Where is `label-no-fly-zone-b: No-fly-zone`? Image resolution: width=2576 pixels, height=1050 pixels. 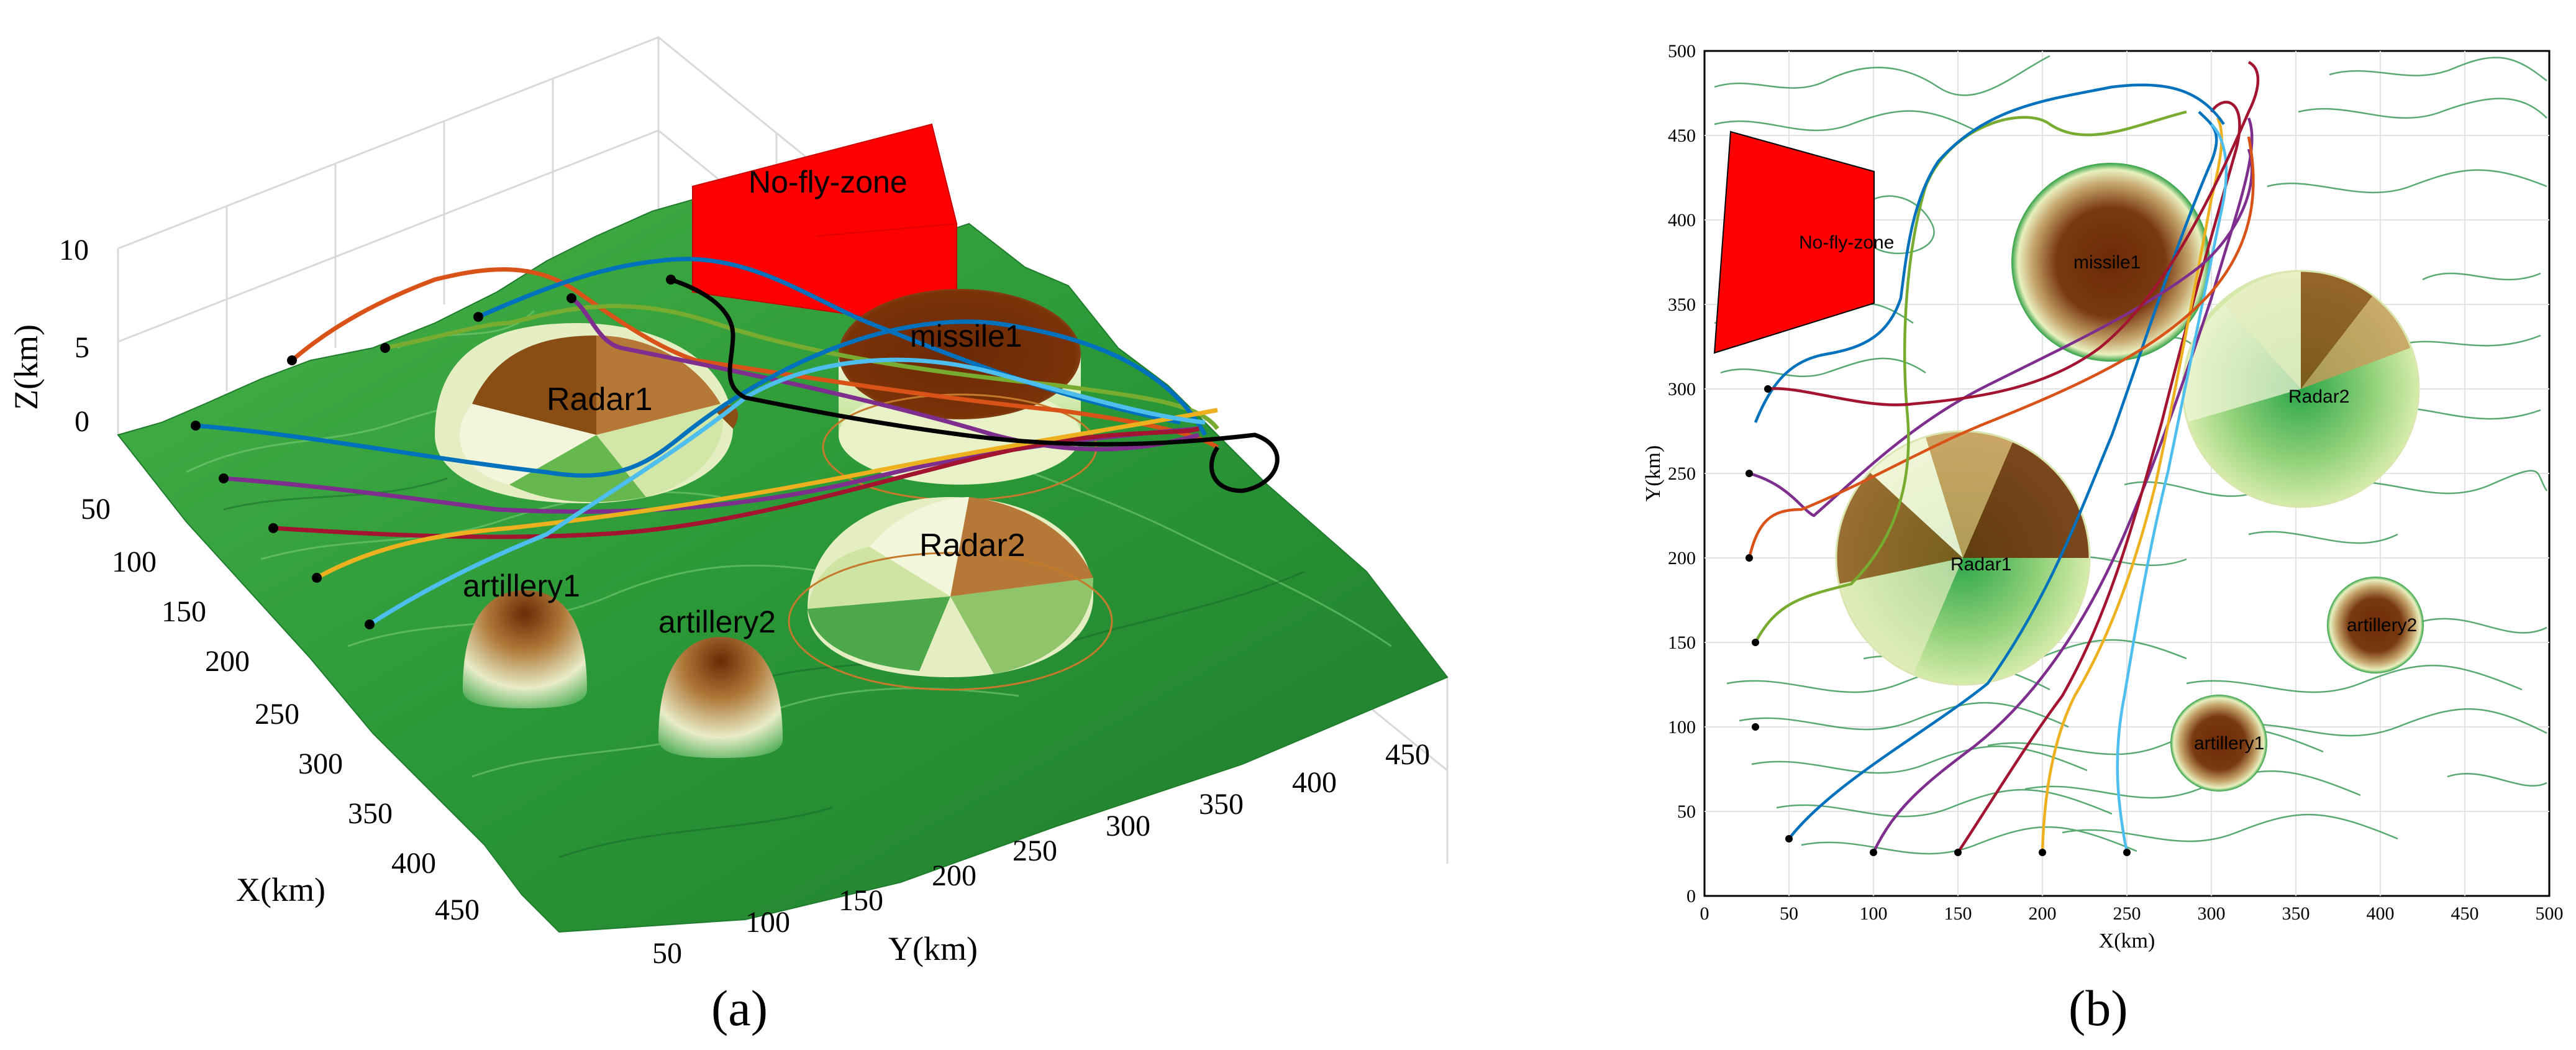 label-no-fly-zone-b: No-fly-zone is located at coordinates (1846, 242).